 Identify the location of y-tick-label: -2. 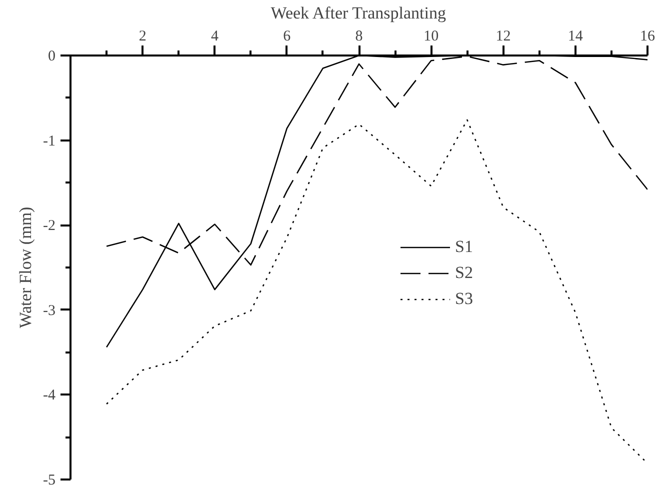
(49, 226).